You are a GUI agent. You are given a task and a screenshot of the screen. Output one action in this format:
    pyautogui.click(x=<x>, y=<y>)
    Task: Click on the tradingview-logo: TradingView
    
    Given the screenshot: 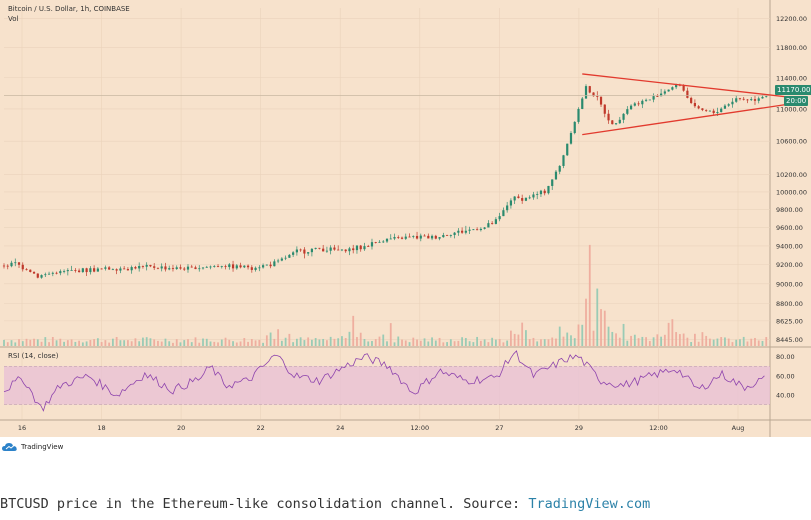 What is the action you would take?
    pyautogui.click(x=32, y=447)
    